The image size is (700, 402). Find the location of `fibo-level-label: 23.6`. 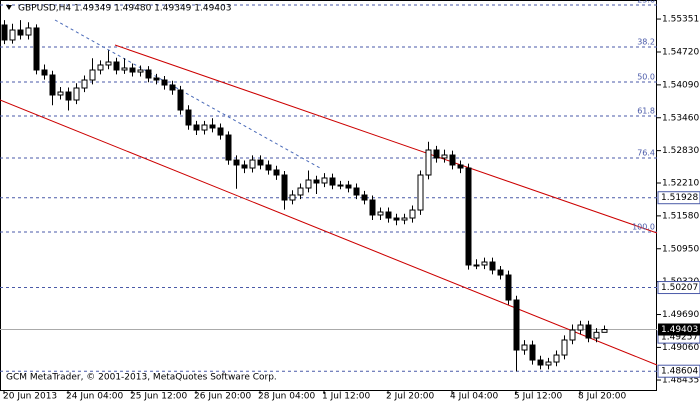

fibo-level-label: 23.6 is located at coordinates (646, 2).